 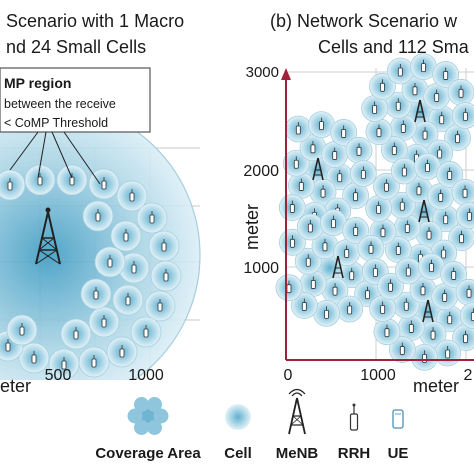 What do you see at coordinates (262, 72) in the screenshot?
I see `panel-b-ytick-3000: 3000` at bounding box center [262, 72].